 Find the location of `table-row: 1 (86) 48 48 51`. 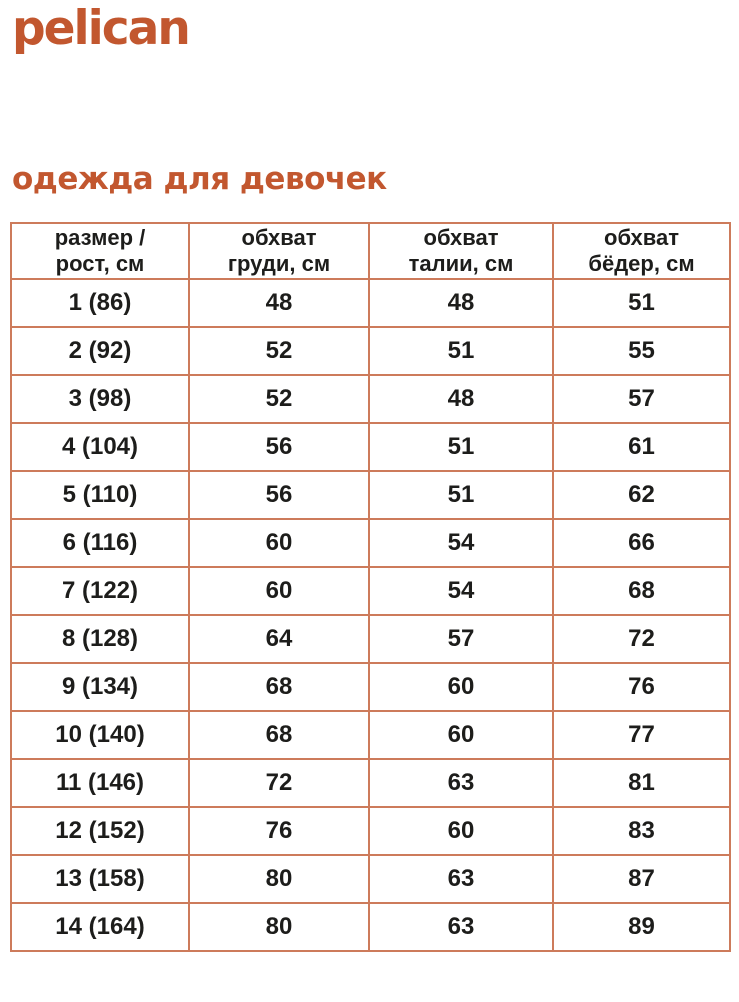

table-row: 1 (86) 48 48 51 is located at coordinates (370, 303).